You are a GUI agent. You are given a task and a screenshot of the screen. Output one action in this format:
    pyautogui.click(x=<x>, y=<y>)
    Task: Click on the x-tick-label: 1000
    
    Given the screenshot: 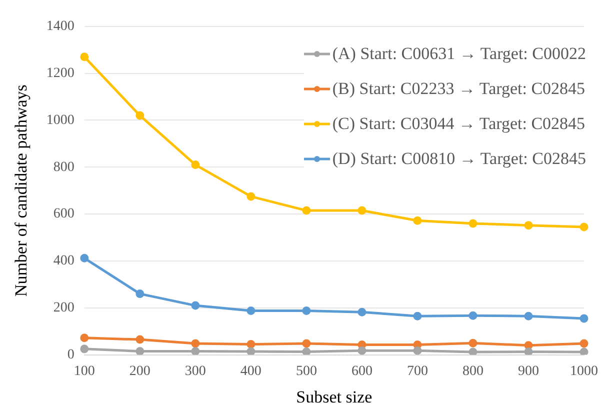 What is the action you would take?
    pyautogui.click(x=584, y=371)
    